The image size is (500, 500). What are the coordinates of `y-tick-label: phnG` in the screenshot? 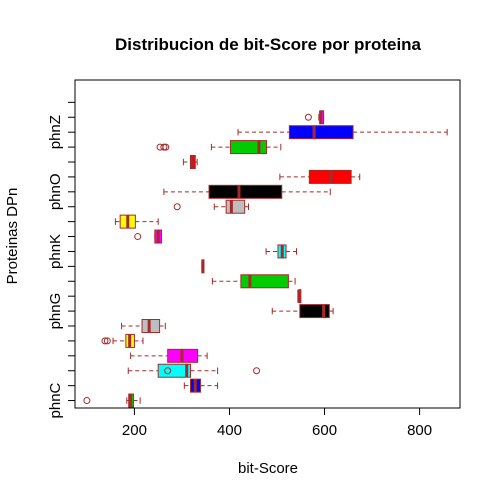 It's located at (55, 311).